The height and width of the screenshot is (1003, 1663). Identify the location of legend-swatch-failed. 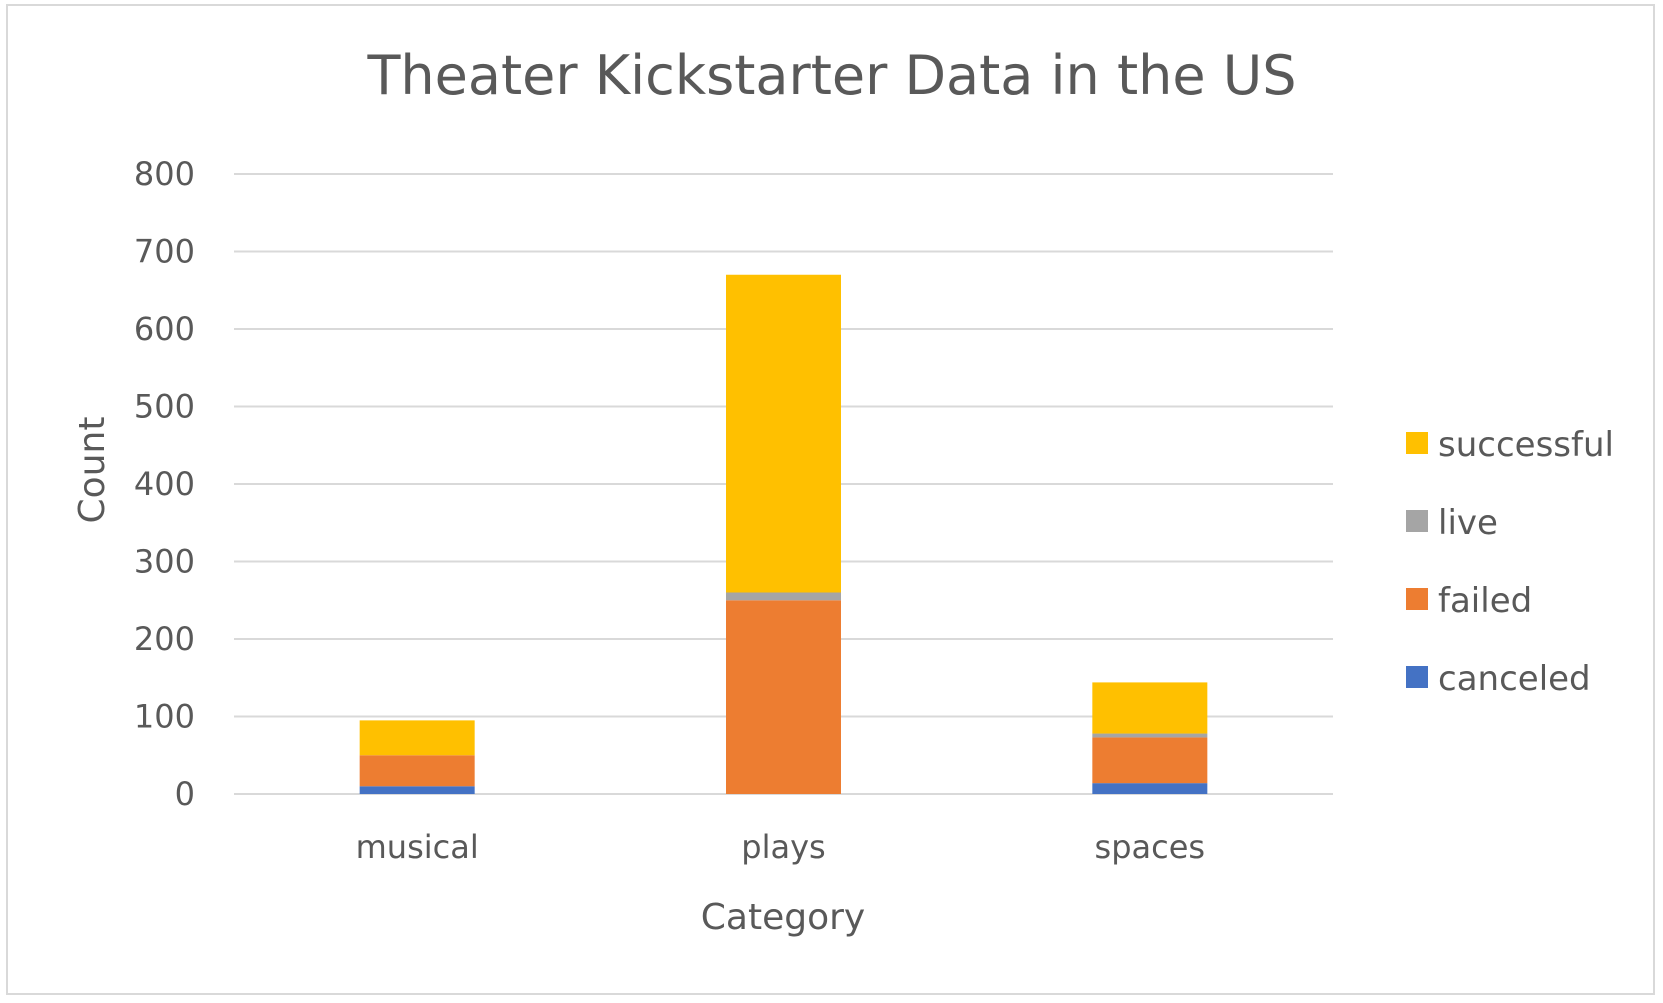
(1417, 599).